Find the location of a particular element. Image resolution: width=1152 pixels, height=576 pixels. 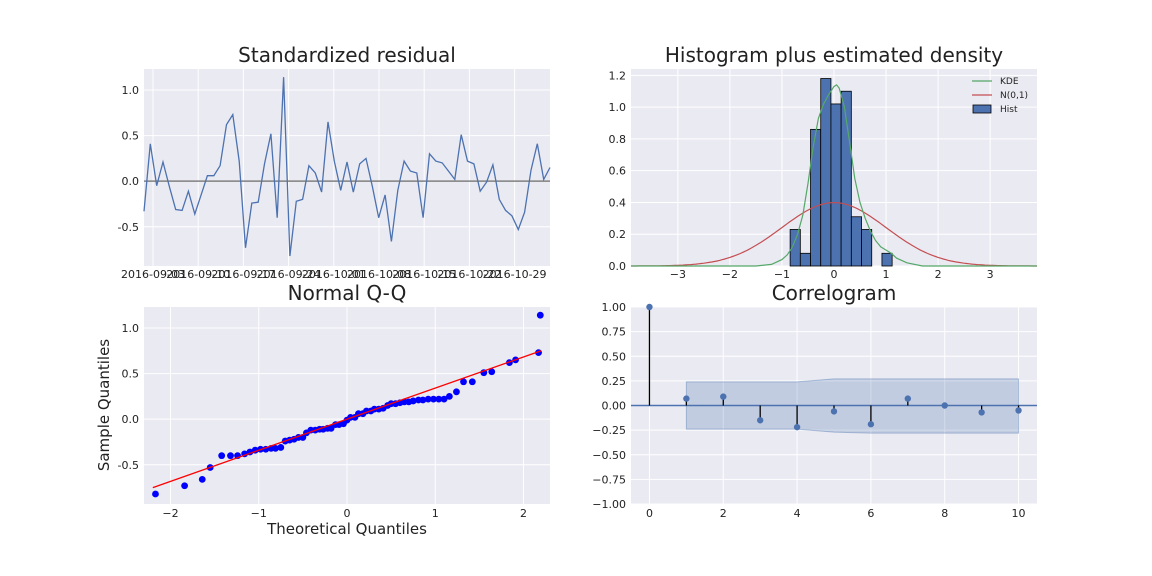

chart-title: Normal Q-Q is located at coordinates (347, 293).